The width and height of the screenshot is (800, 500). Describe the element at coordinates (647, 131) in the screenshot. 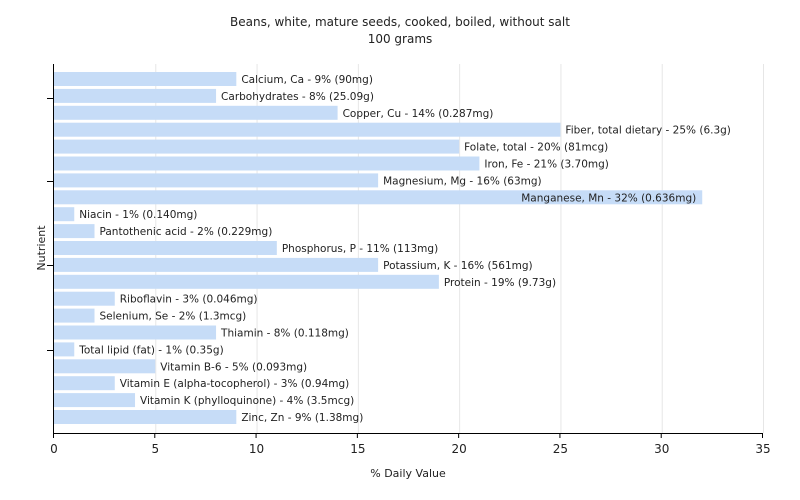

I see `bar-label: Fiber, total dietary - 25% (6.3g)` at that location.